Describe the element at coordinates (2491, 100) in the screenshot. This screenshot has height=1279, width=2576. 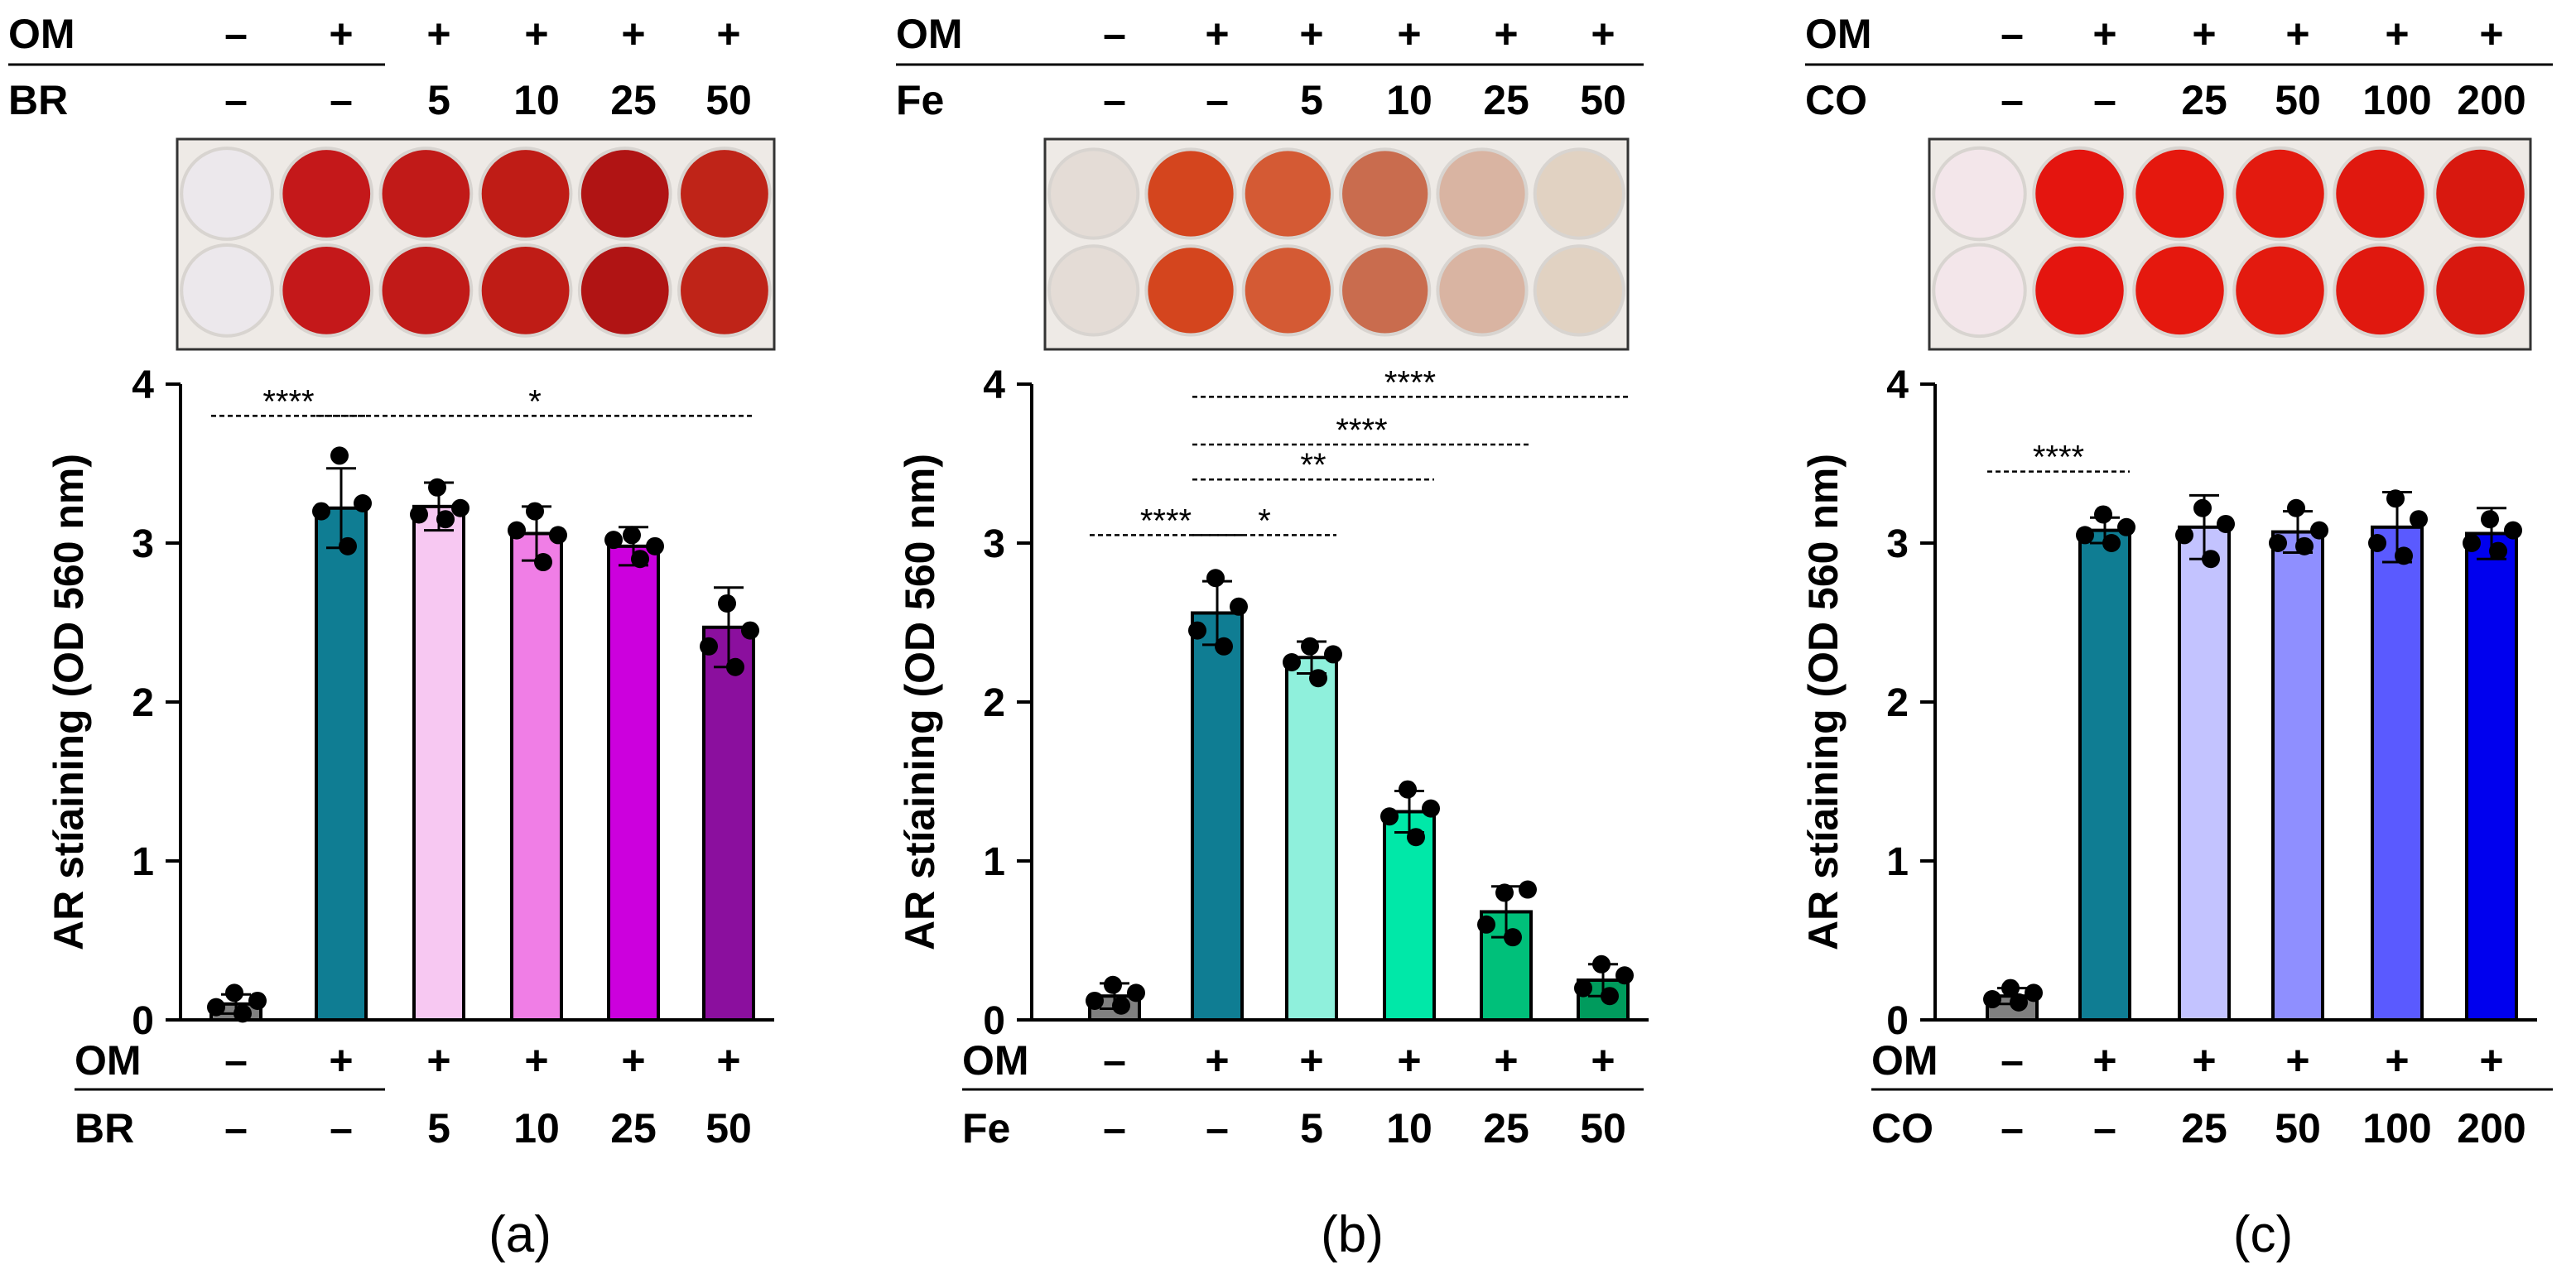
I see `top-treatment-value: 200` at that location.